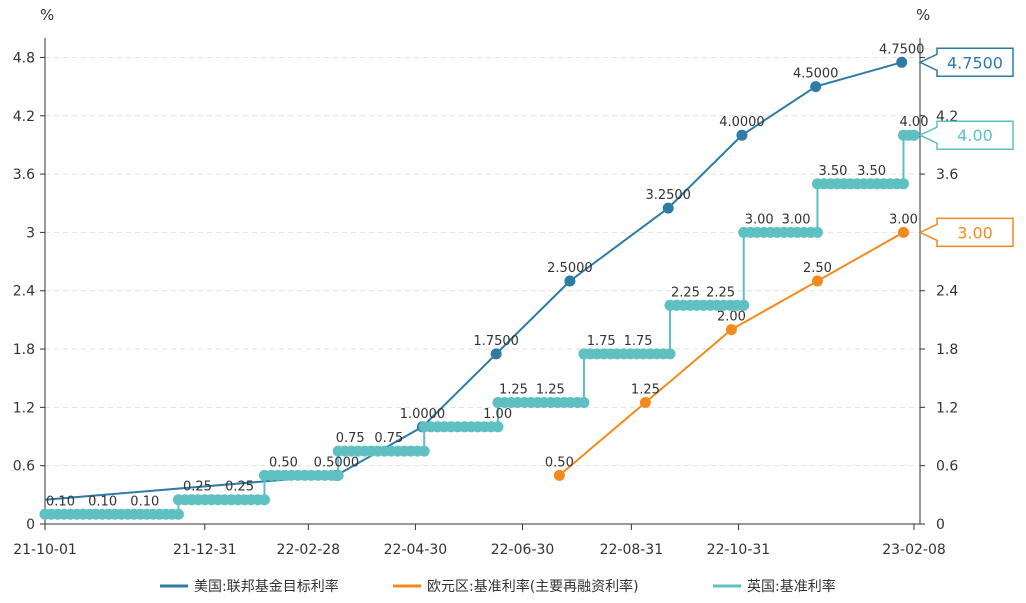 The height and width of the screenshot is (603, 1026). I want to click on y-tick-label-left: 4.8, so click(24, 58).